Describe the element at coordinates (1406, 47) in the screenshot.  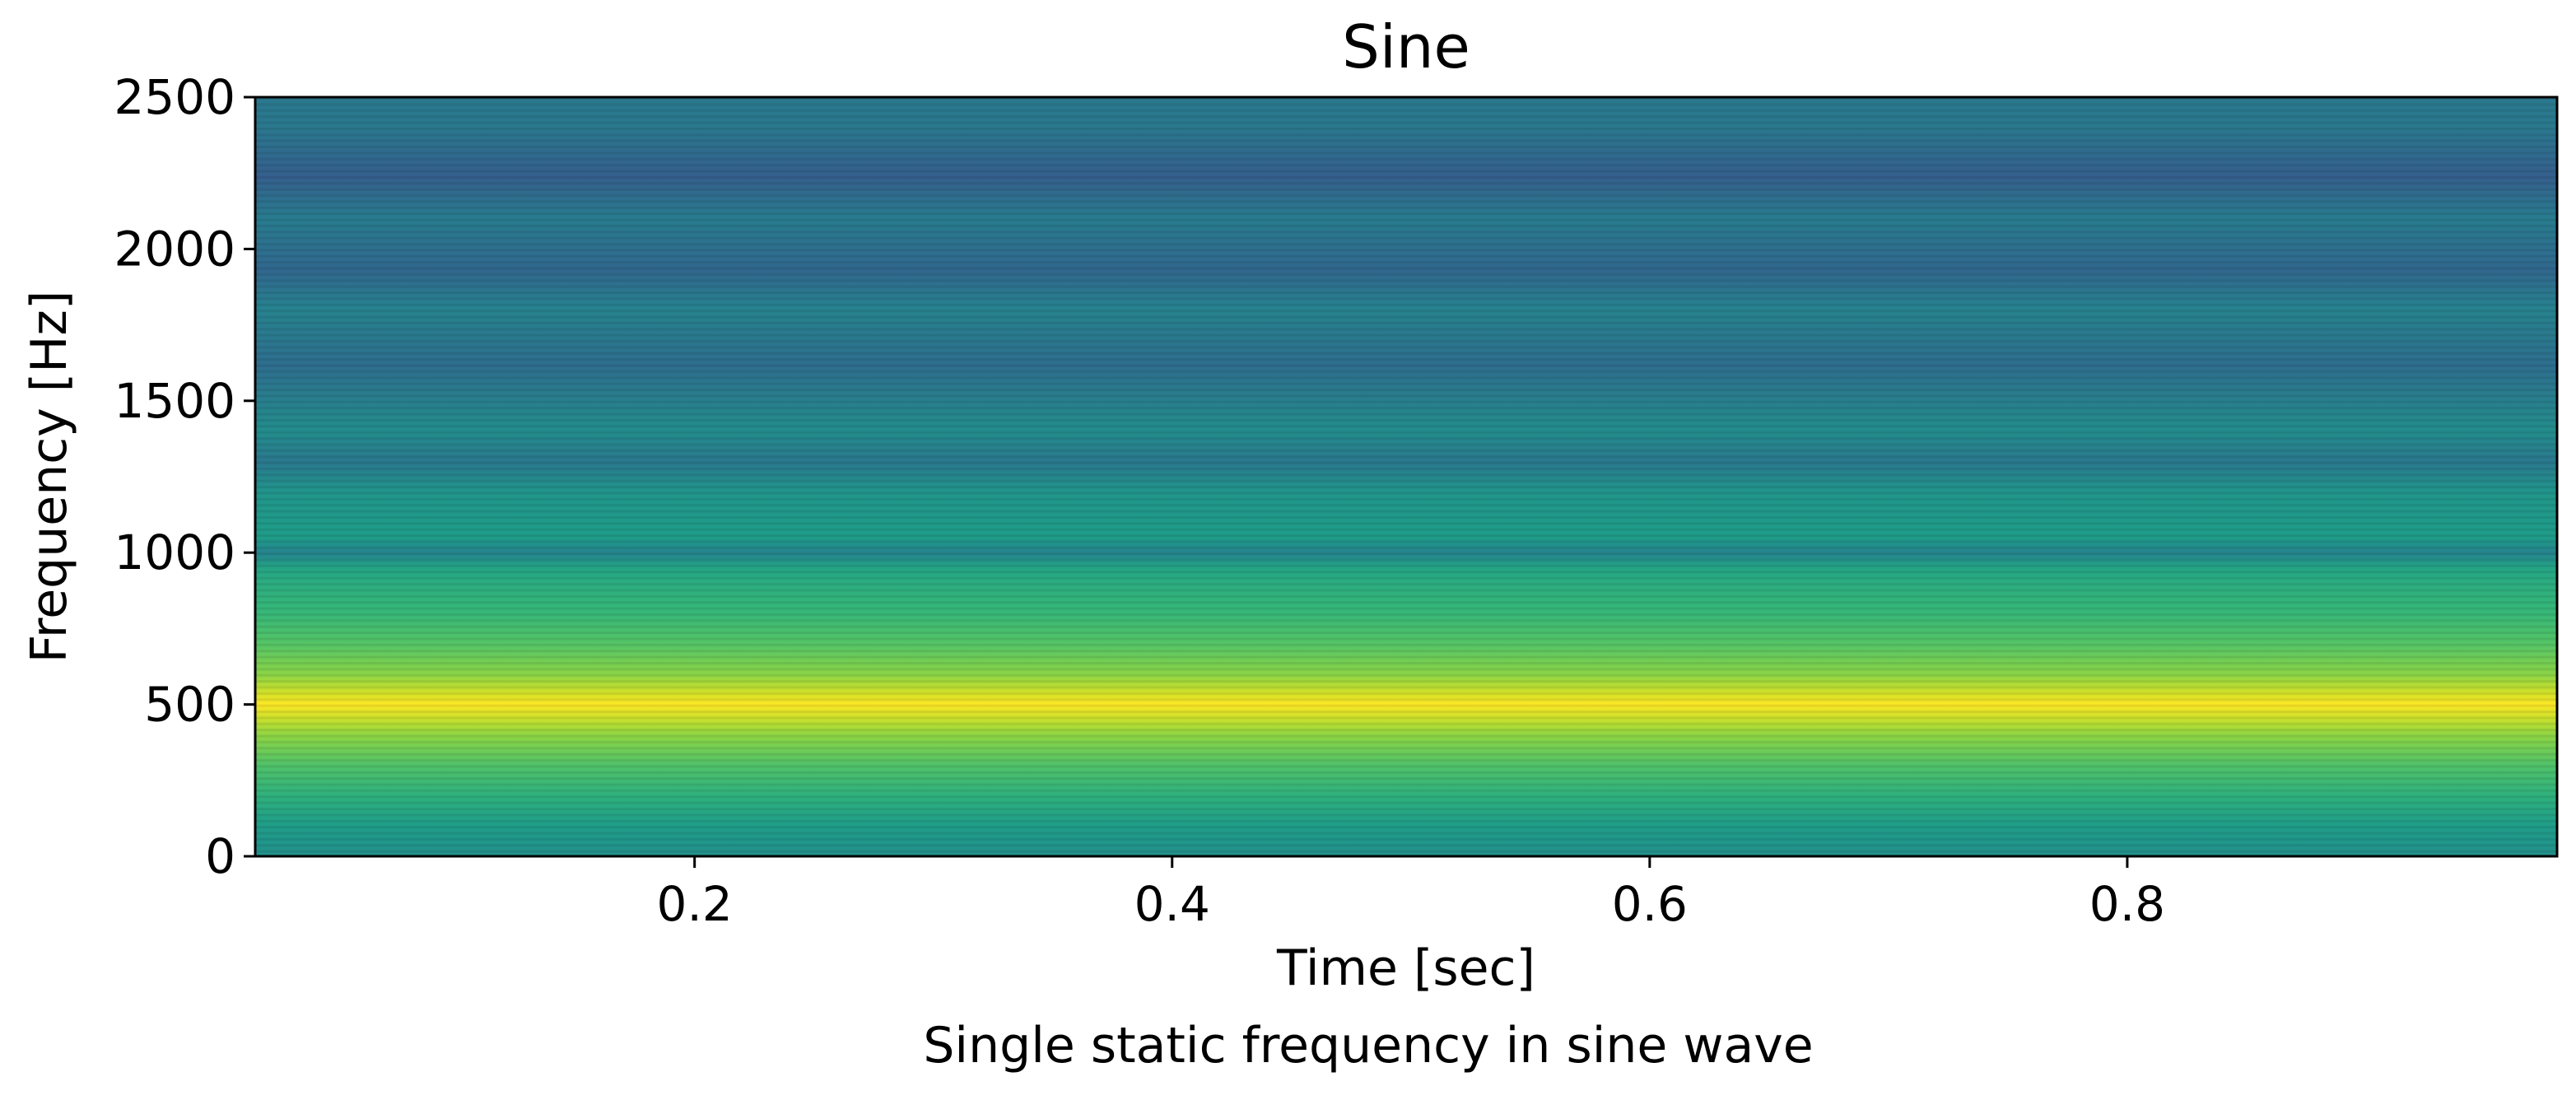
I see `chart-title: Sine` at that location.